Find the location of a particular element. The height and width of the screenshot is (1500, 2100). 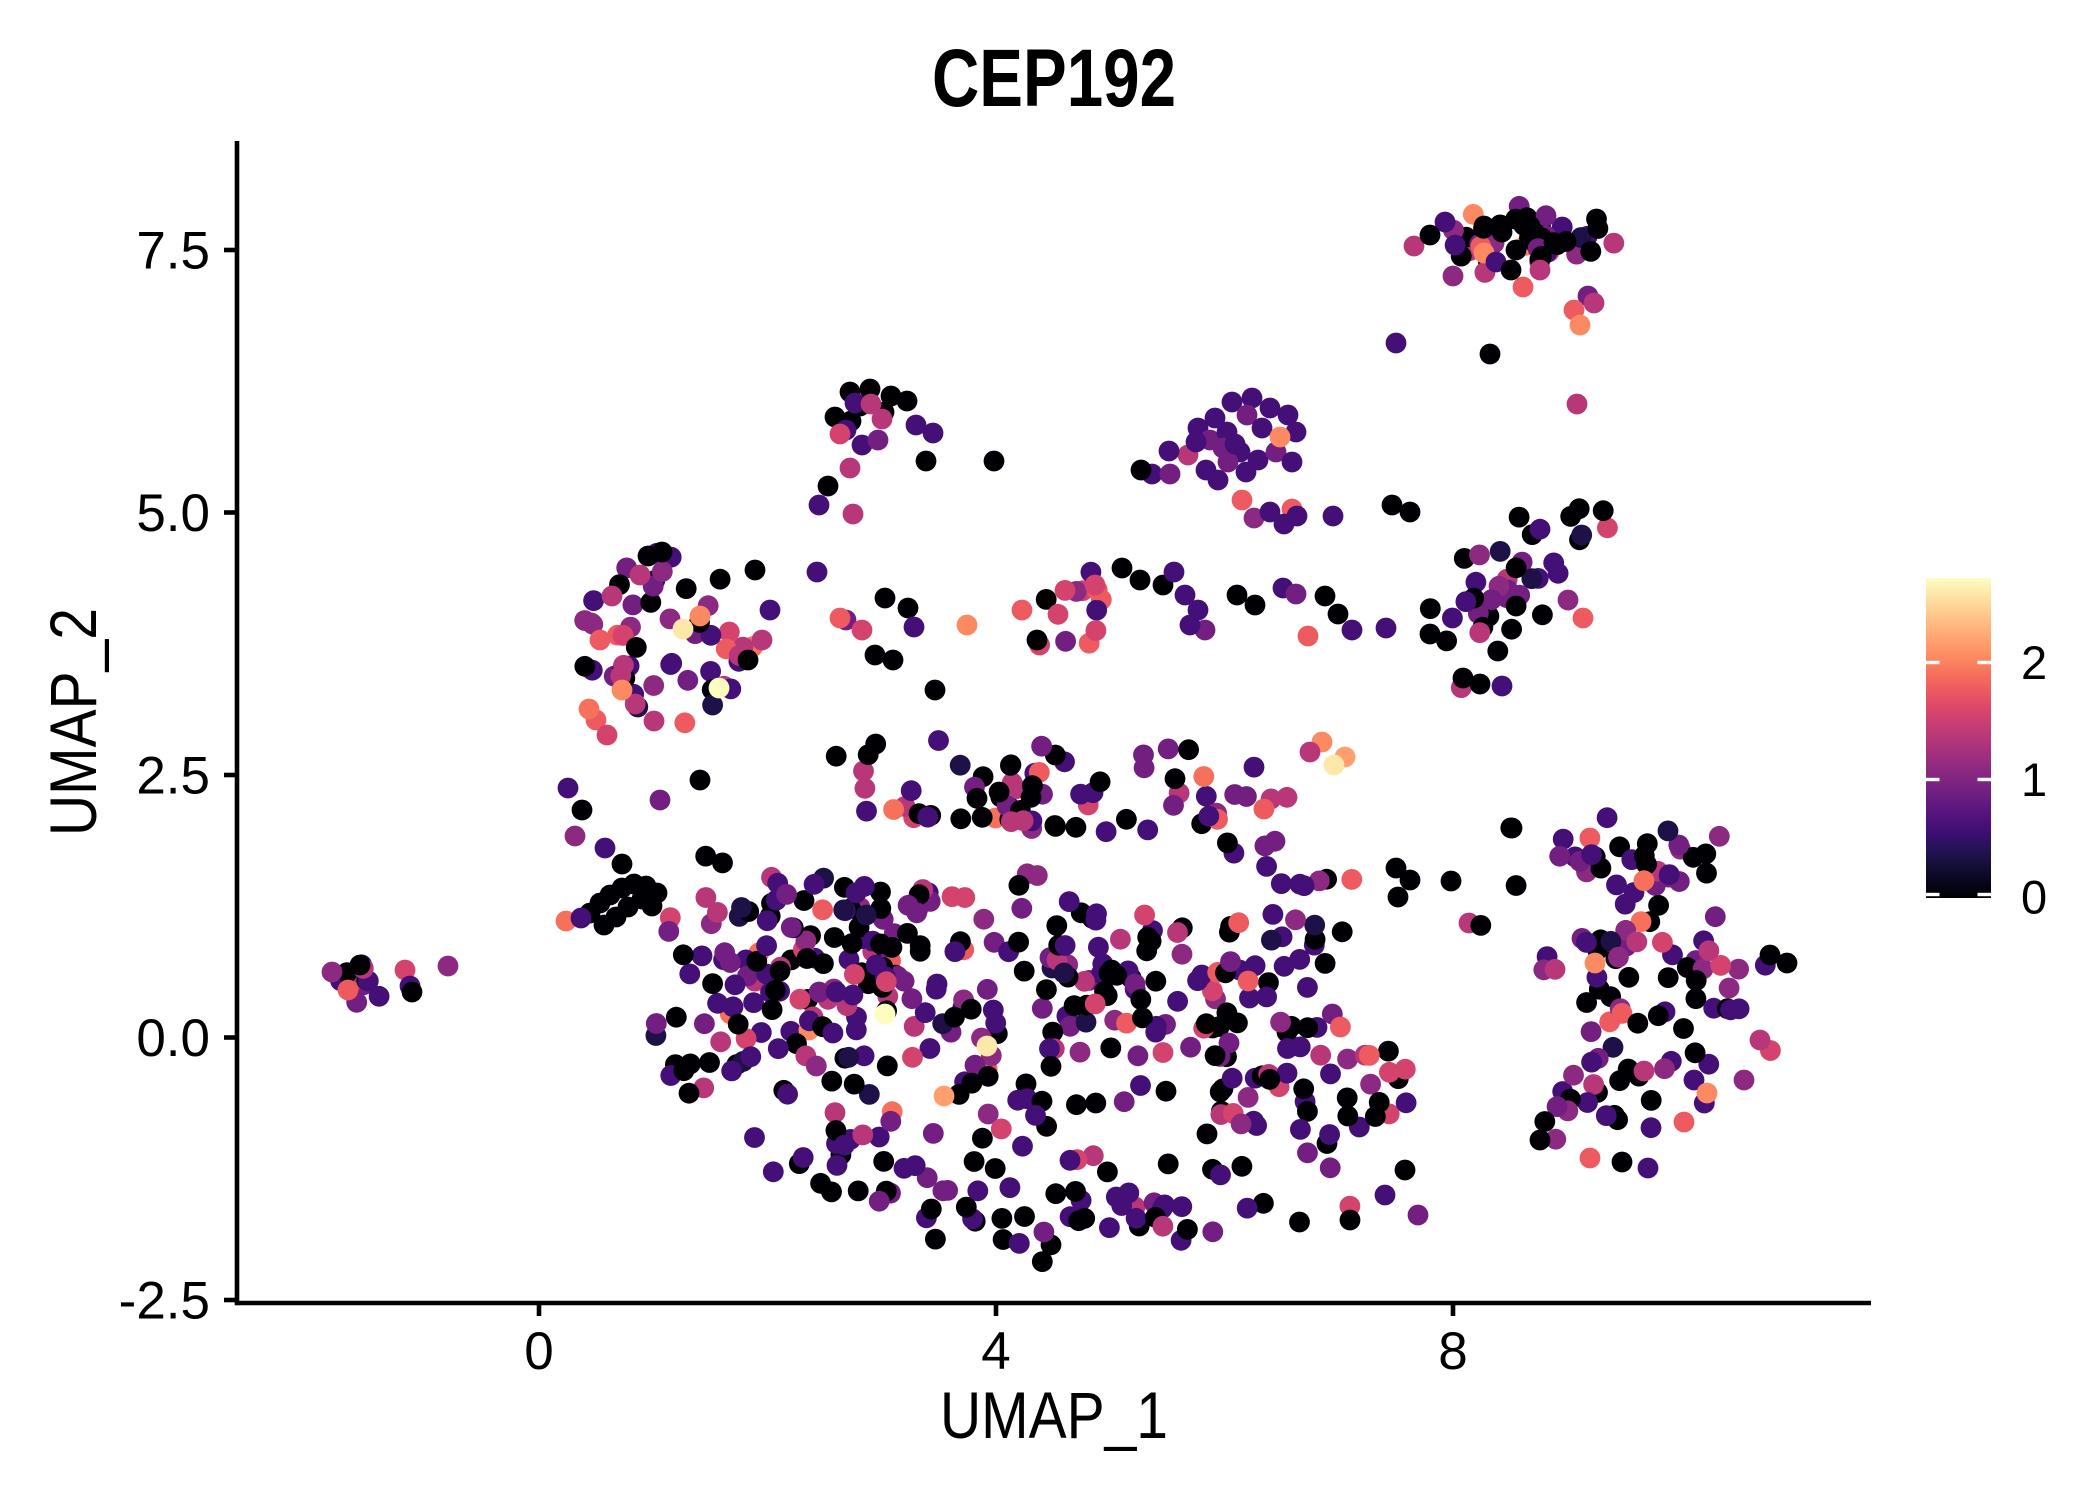

svg-text: UMAP_1 is located at coordinates (1054, 1415).